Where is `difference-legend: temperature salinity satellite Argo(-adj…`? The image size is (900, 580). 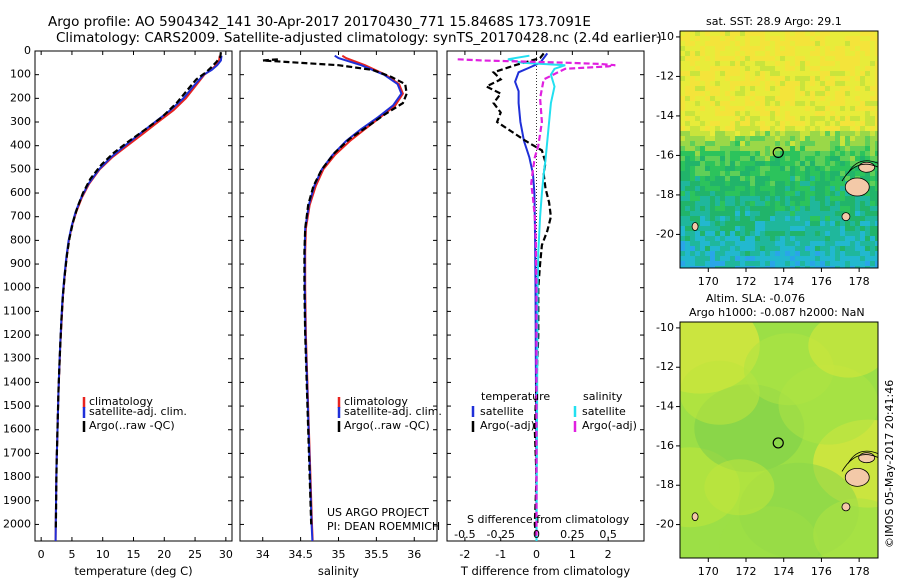 difference-legend: temperature salinity satellite Argo(-adj… is located at coordinates (554, 411).